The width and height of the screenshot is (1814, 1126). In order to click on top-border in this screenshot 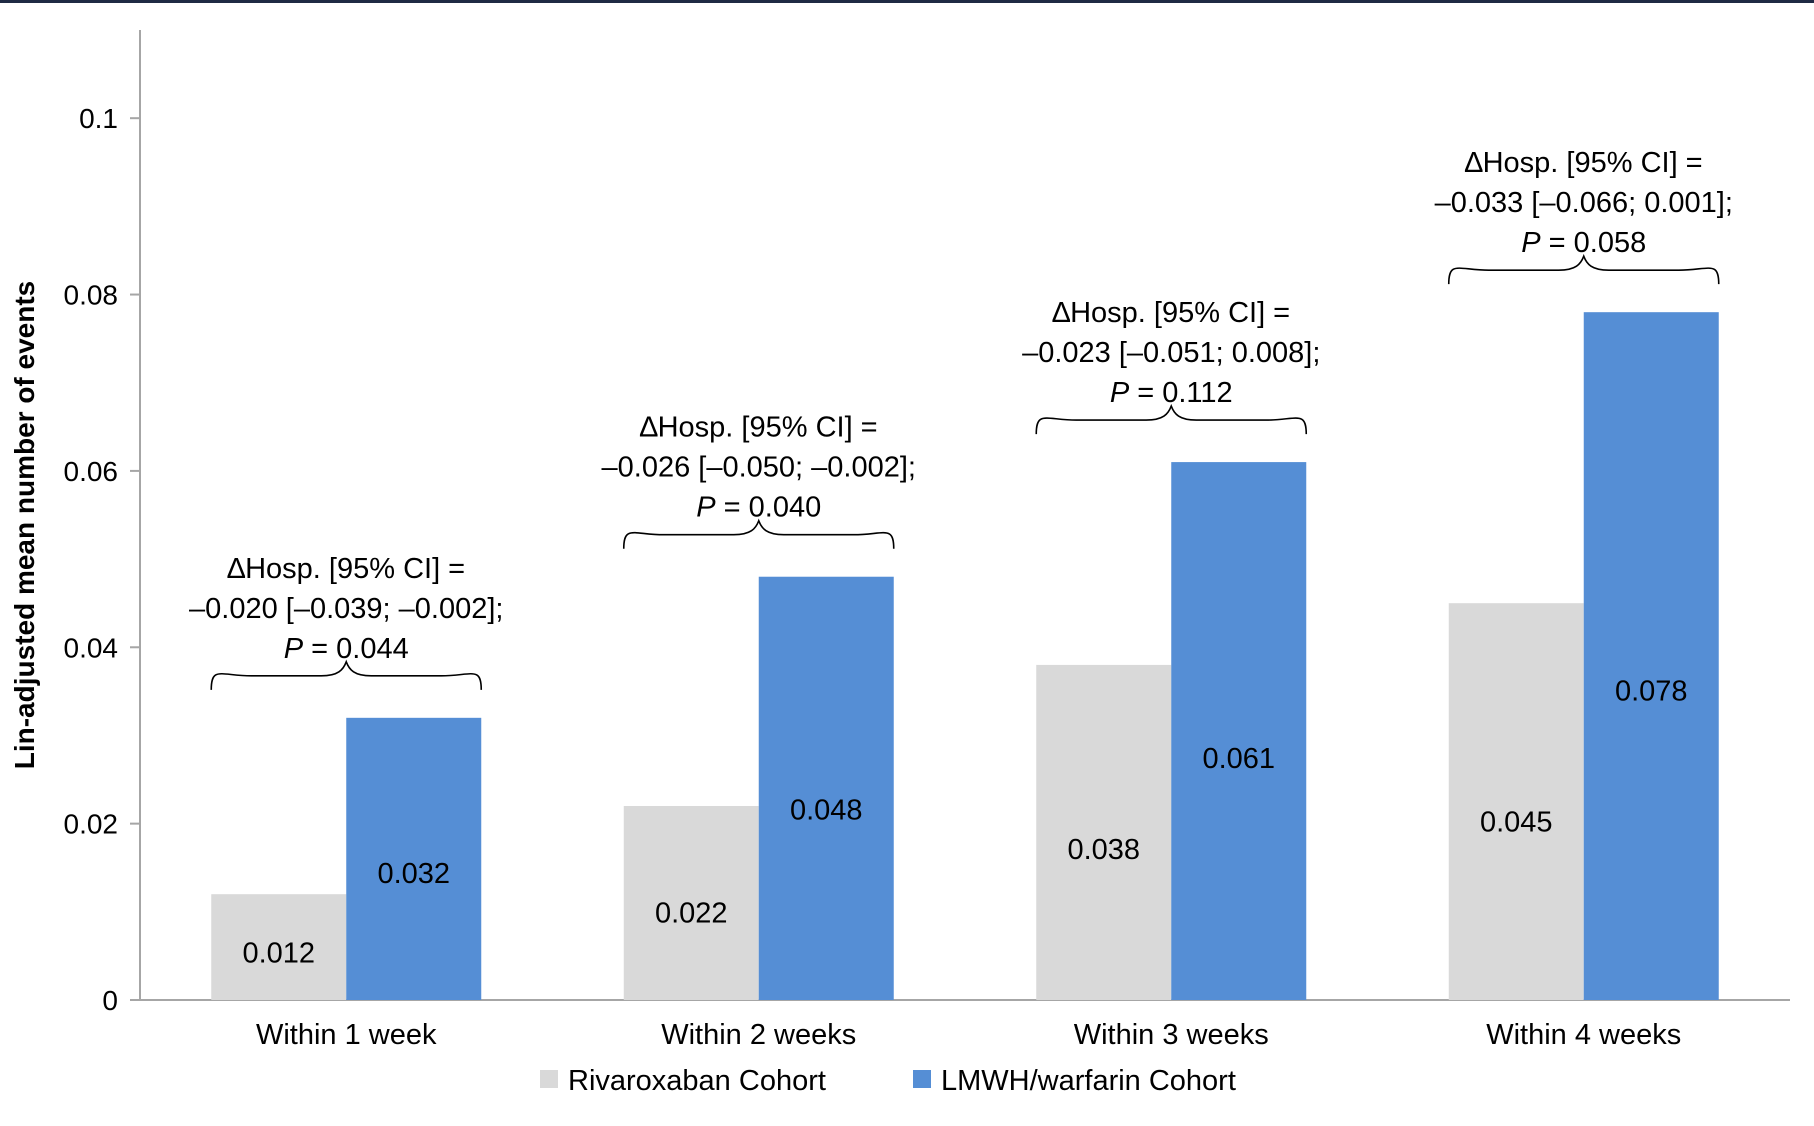, I will do `click(907, 1)`.